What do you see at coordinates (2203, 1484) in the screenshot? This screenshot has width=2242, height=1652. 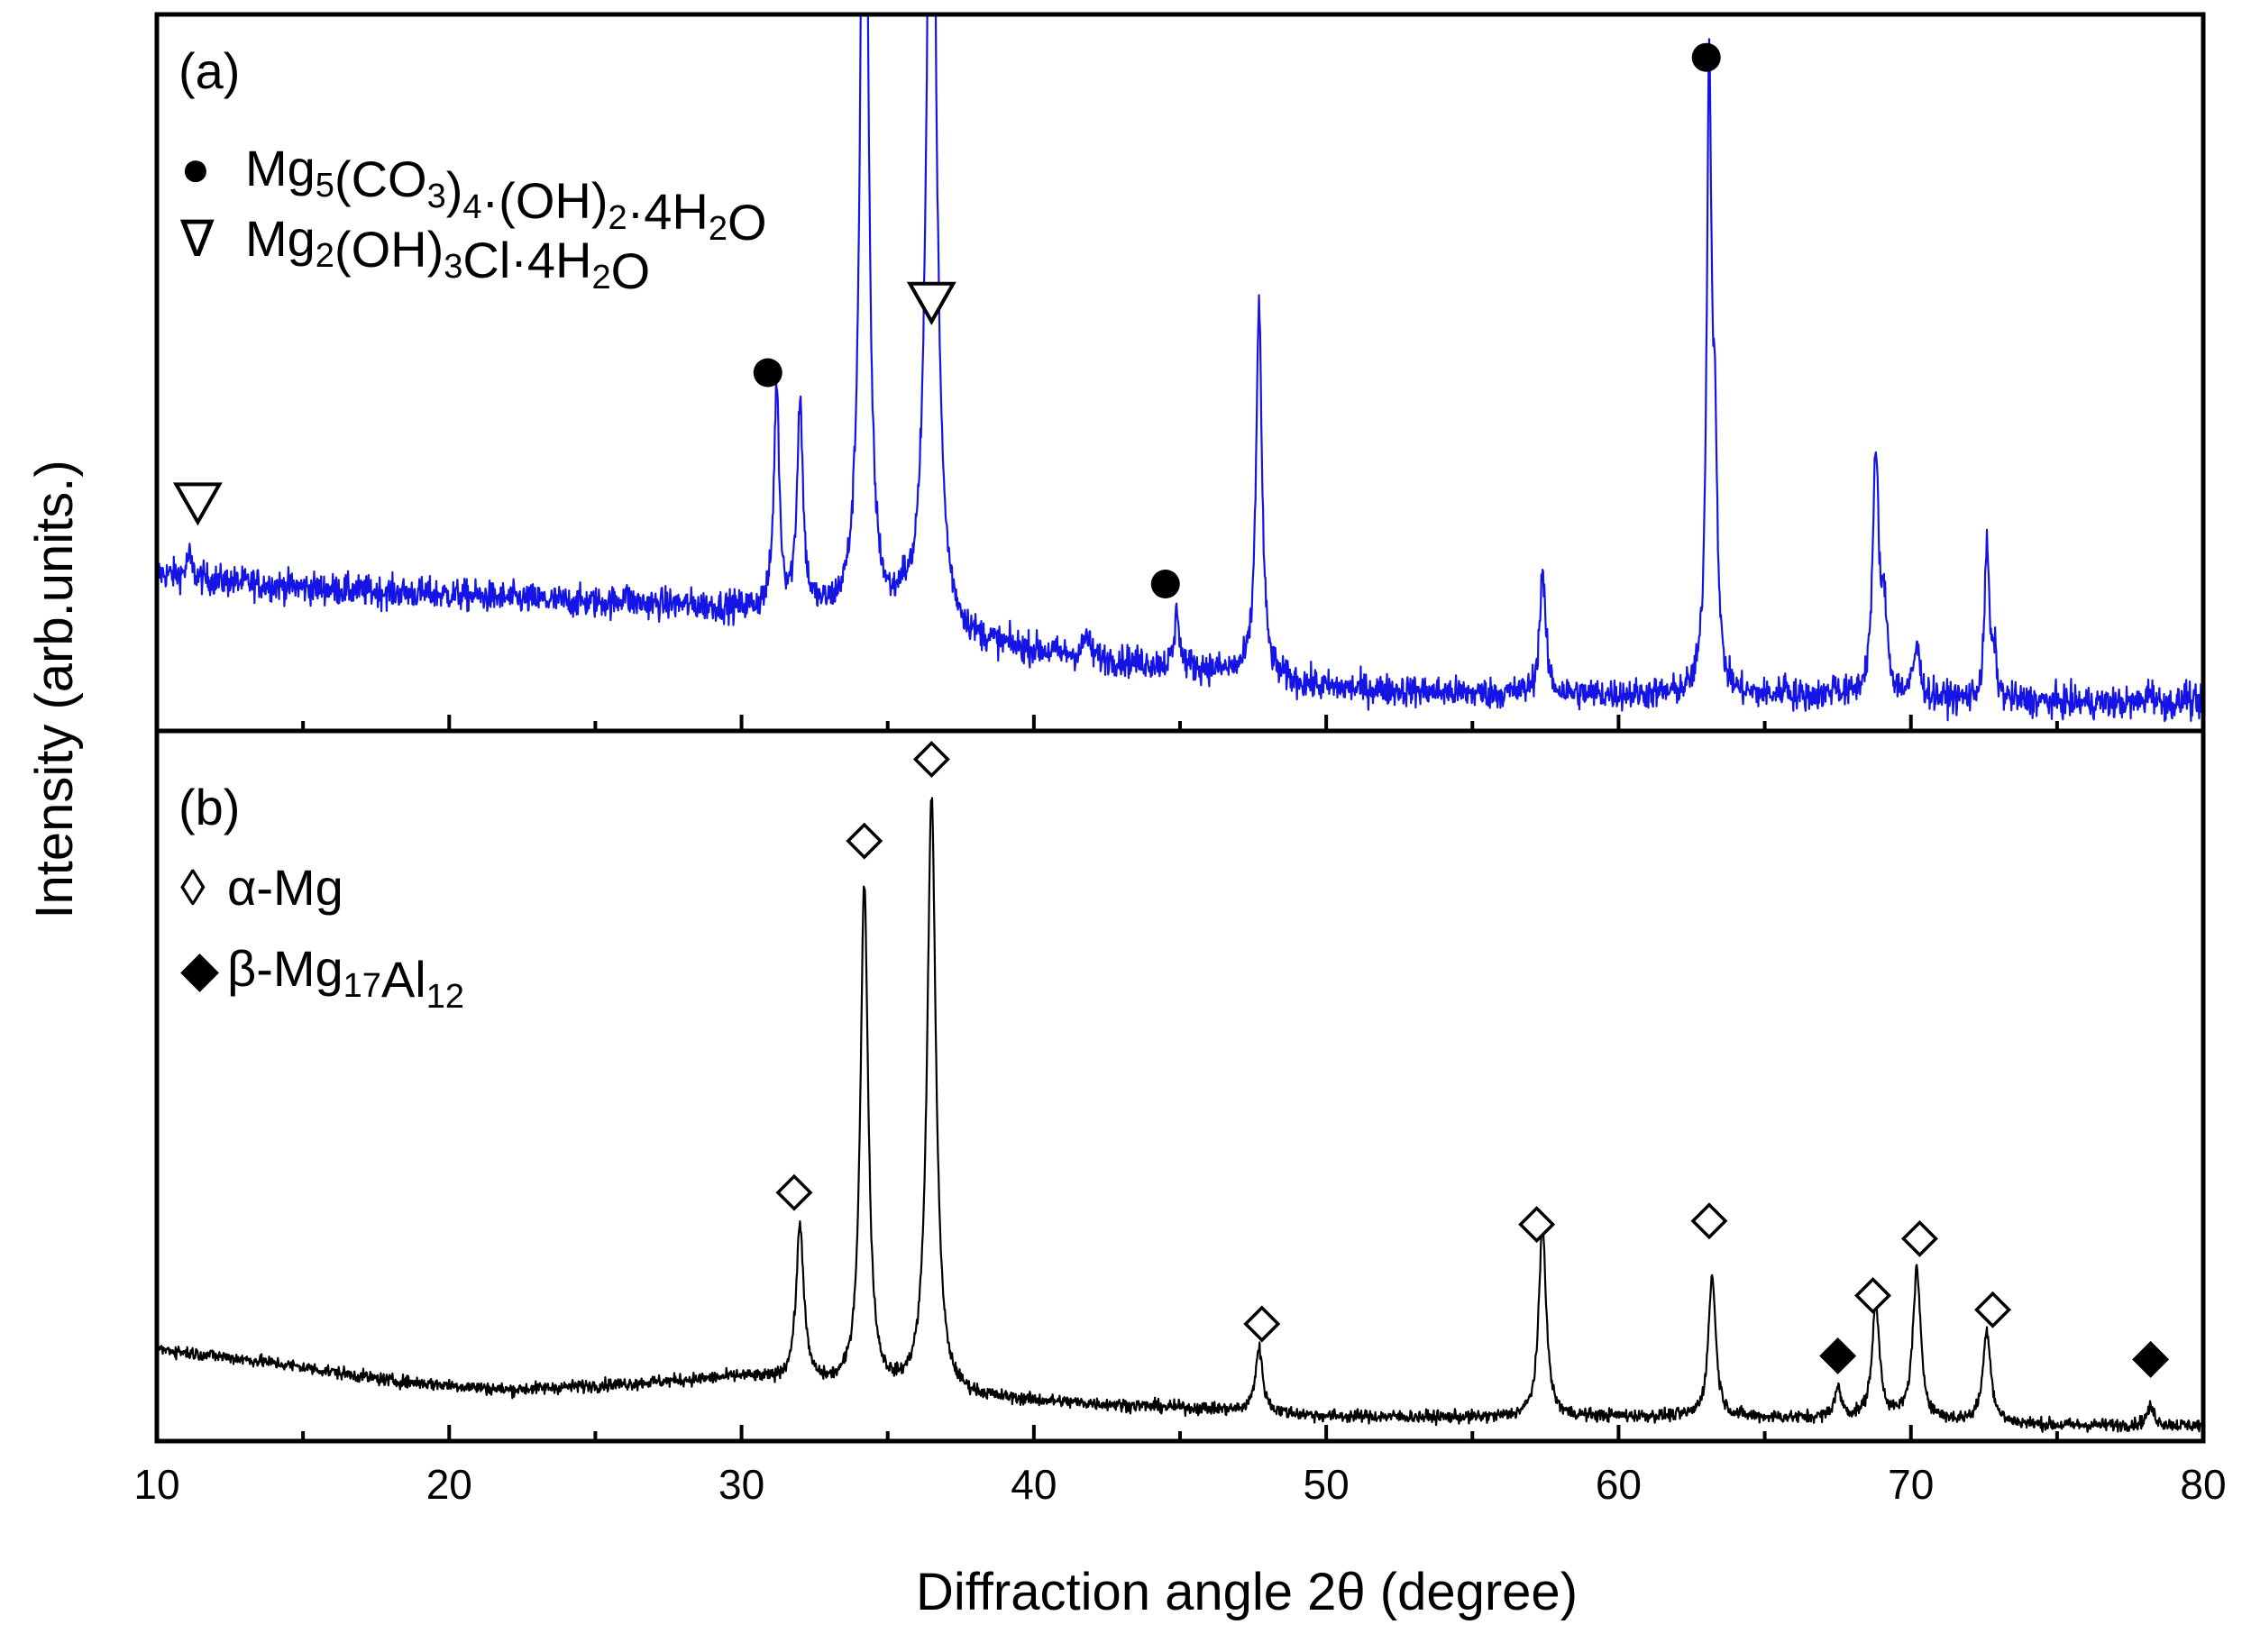 I see `x-tick-label-80: 80` at bounding box center [2203, 1484].